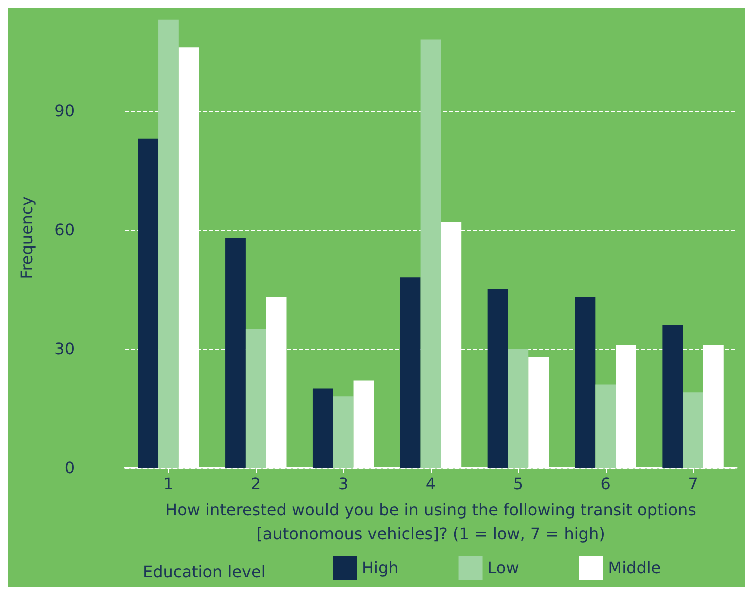 Image resolution: width=753 pixels, height=595 pixels. What do you see at coordinates (693, 484) in the screenshot?
I see `x-tick-label: 7` at bounding box center [693, 484].